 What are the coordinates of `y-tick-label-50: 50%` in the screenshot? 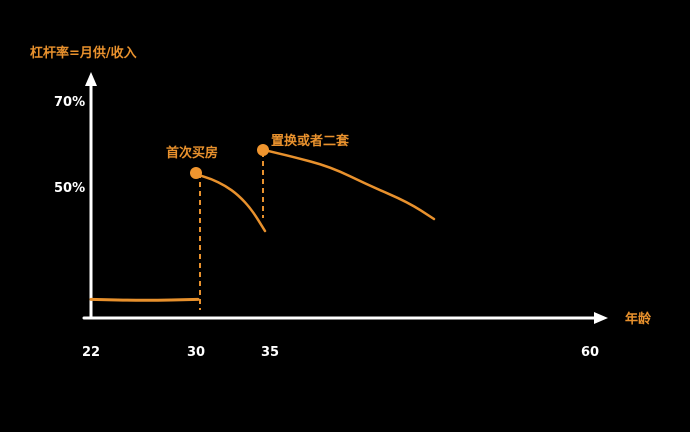 It's located at (69, 188).